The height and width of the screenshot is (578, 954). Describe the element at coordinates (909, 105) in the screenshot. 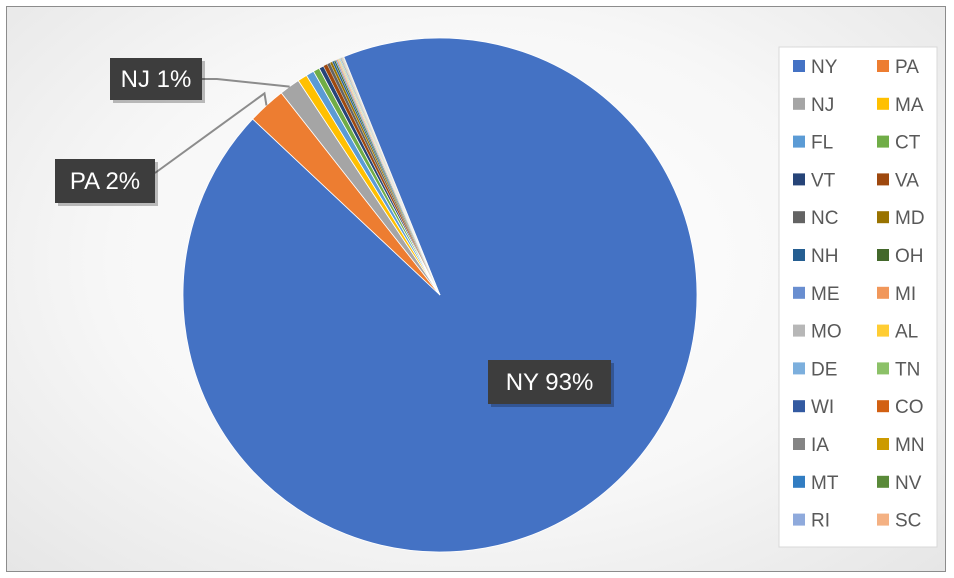

I see `legend-label: MA` at that location.